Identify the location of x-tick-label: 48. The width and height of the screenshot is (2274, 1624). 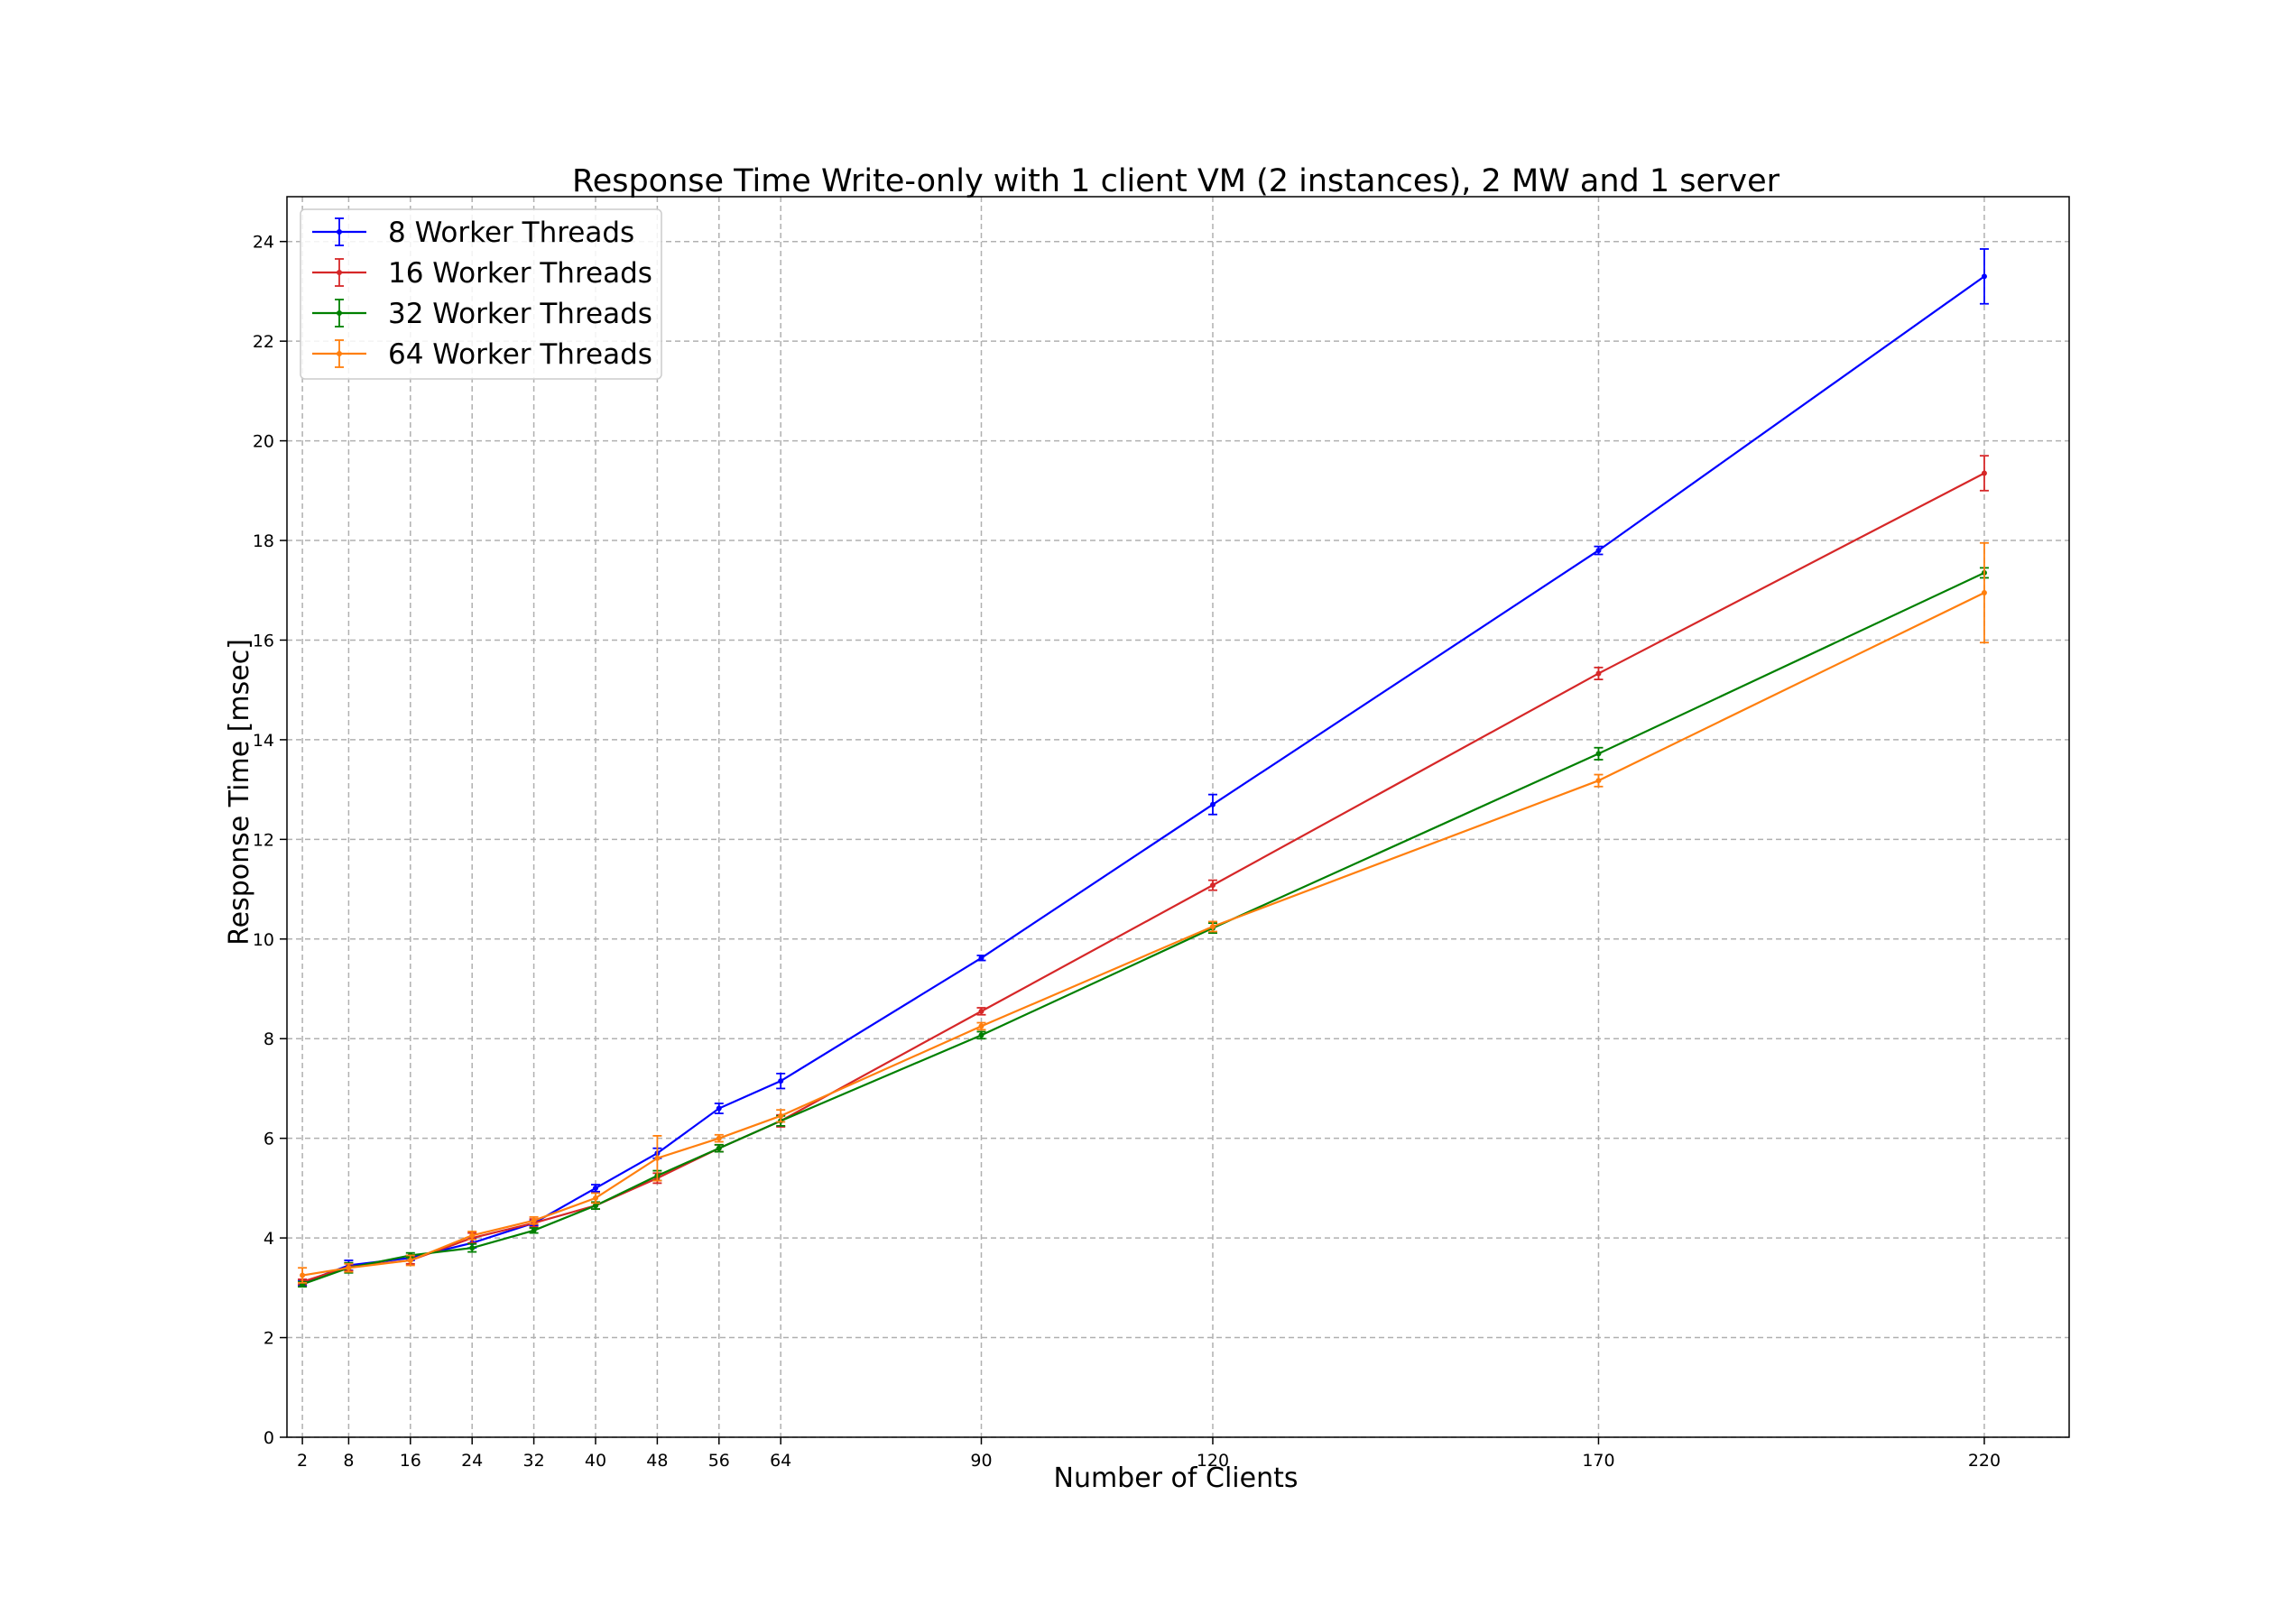
(657, 1461).